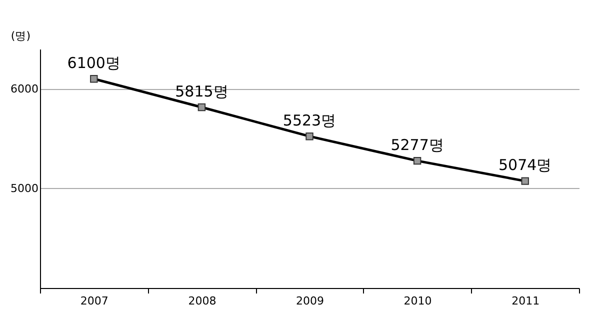  What do you see at coordinates (201, 91) in the screenshot?
I see `text: 5815명` at bounding box center [201, 91].